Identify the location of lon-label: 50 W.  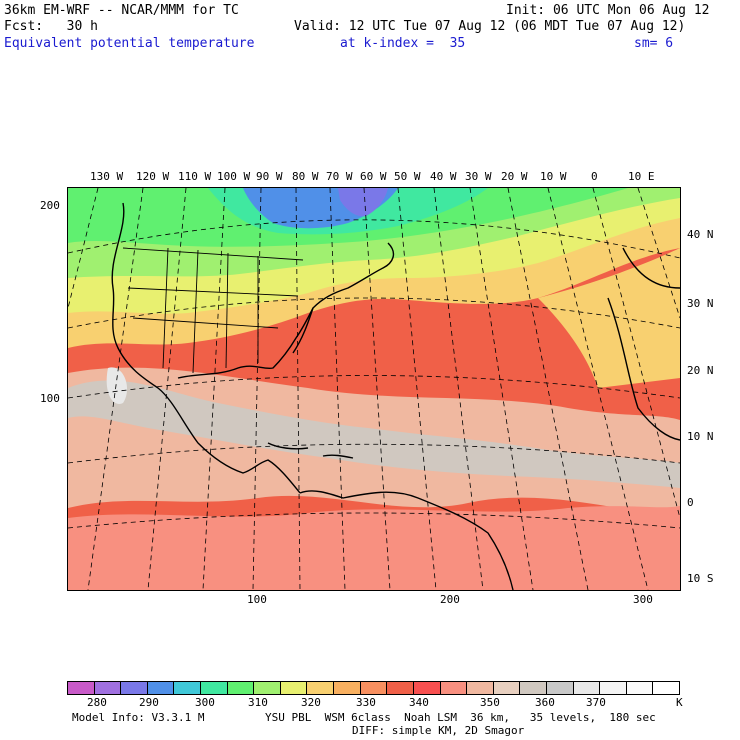
(407, 176).